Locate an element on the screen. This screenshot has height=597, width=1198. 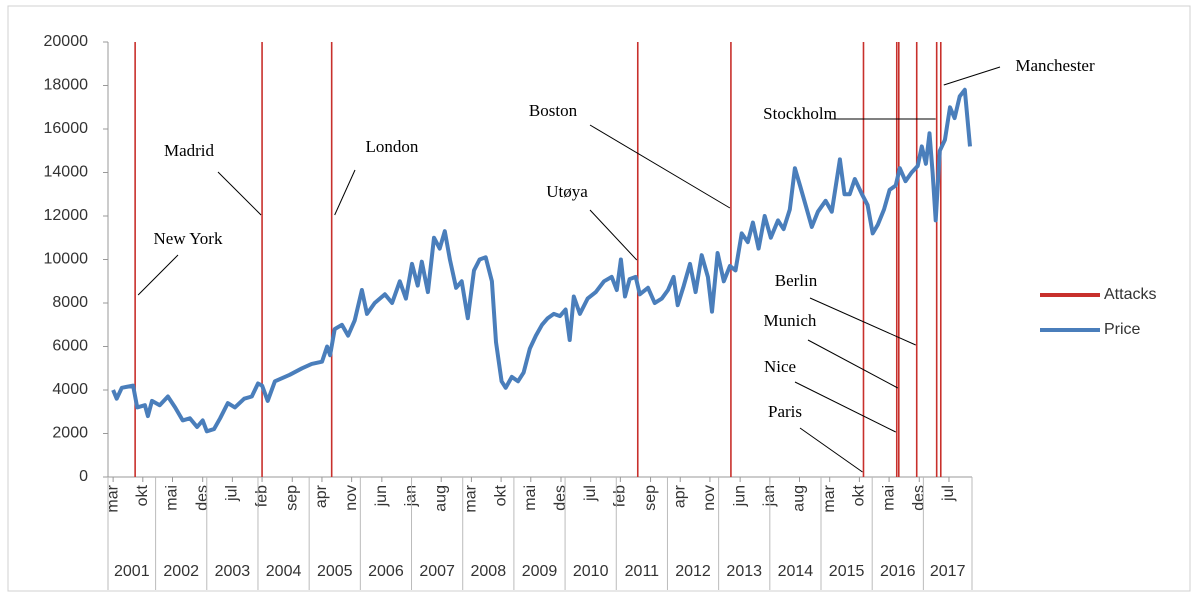
y-tick-label: 14000 is located at coordinates (66, 172).